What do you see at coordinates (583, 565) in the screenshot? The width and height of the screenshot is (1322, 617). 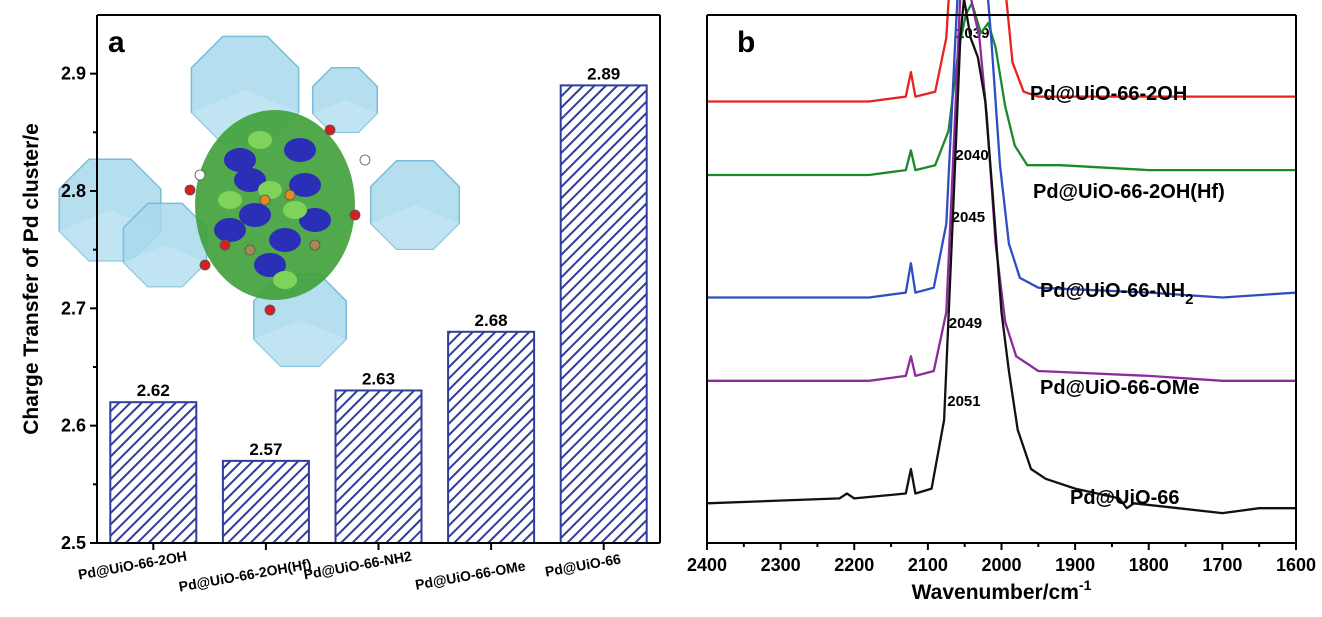 I see `x-tick-label-pd-uio-66: Pd@UiO-66` at bounding box center [583, 565].